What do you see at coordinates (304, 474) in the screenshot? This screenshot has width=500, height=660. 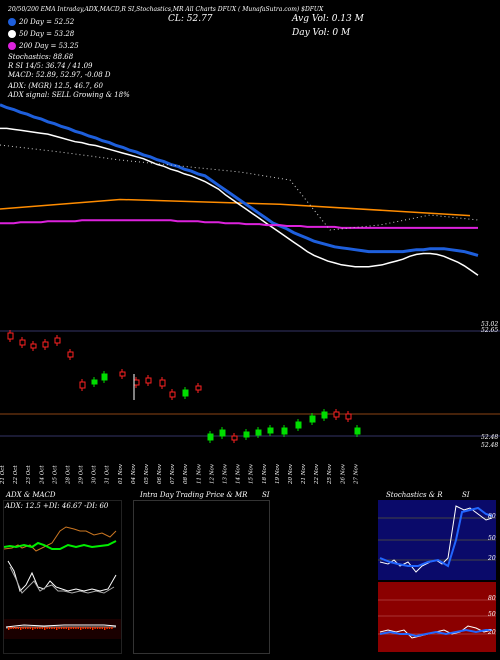 I see `date-tick-label: 21 Nov` at bounding box center [304, 474].